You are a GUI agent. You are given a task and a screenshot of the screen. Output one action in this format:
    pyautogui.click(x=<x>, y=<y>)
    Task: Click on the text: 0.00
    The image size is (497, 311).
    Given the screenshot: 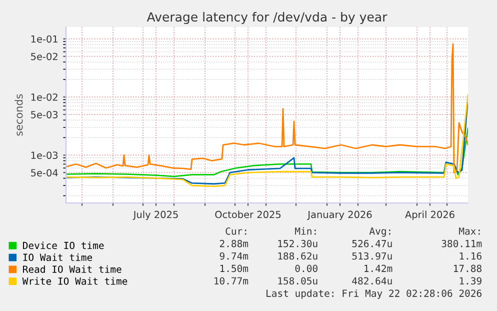 What is the action you would take?
    pyautogui.click(x=306, y=268)
    